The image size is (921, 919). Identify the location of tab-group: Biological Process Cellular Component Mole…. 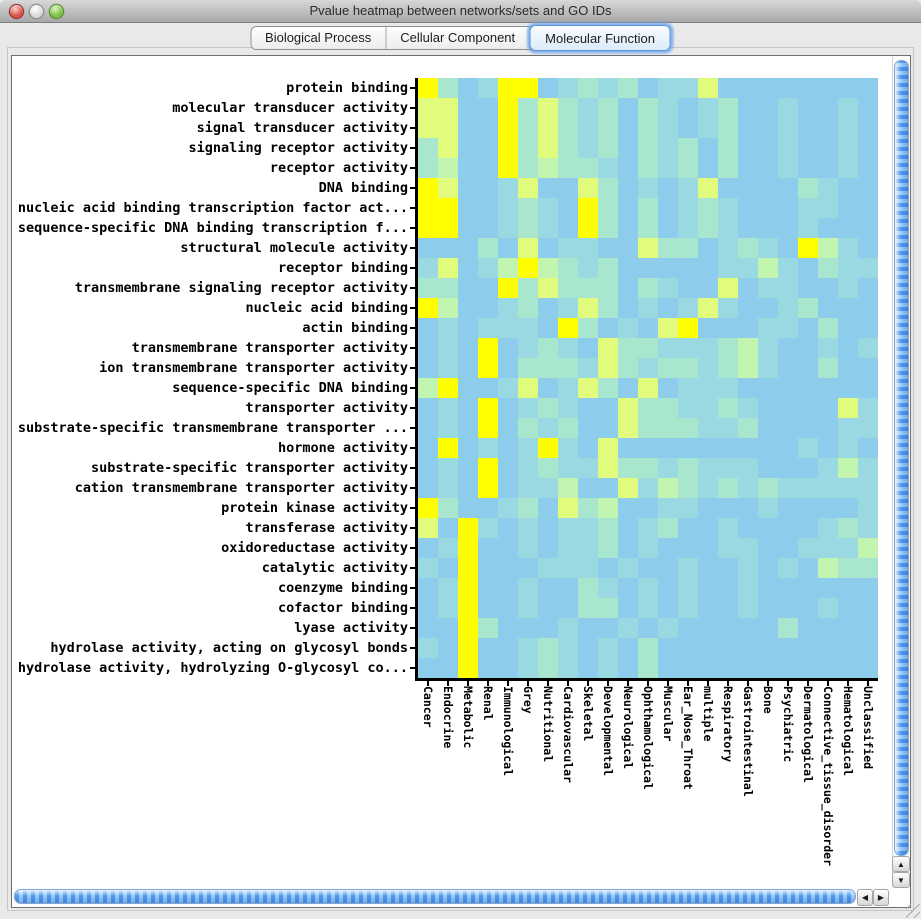
(460, 38).